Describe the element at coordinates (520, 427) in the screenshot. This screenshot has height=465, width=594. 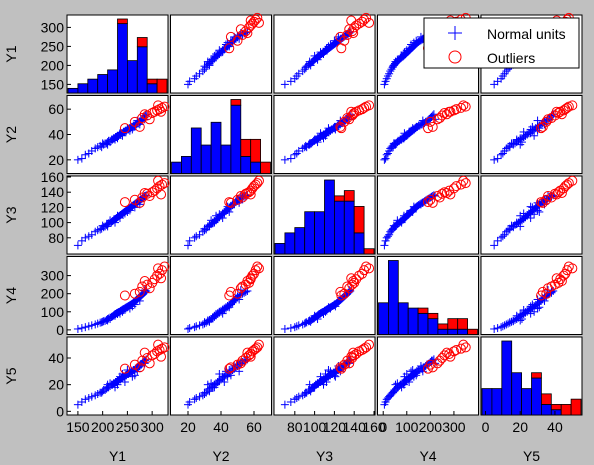
I see `x-tick-label: 20` at that location.